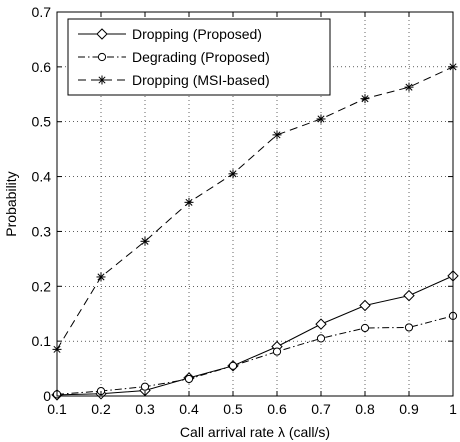 The width and height of the screenshot is (460, 442). I want to click on y-tick-label: 0.5, so click(42, 122).